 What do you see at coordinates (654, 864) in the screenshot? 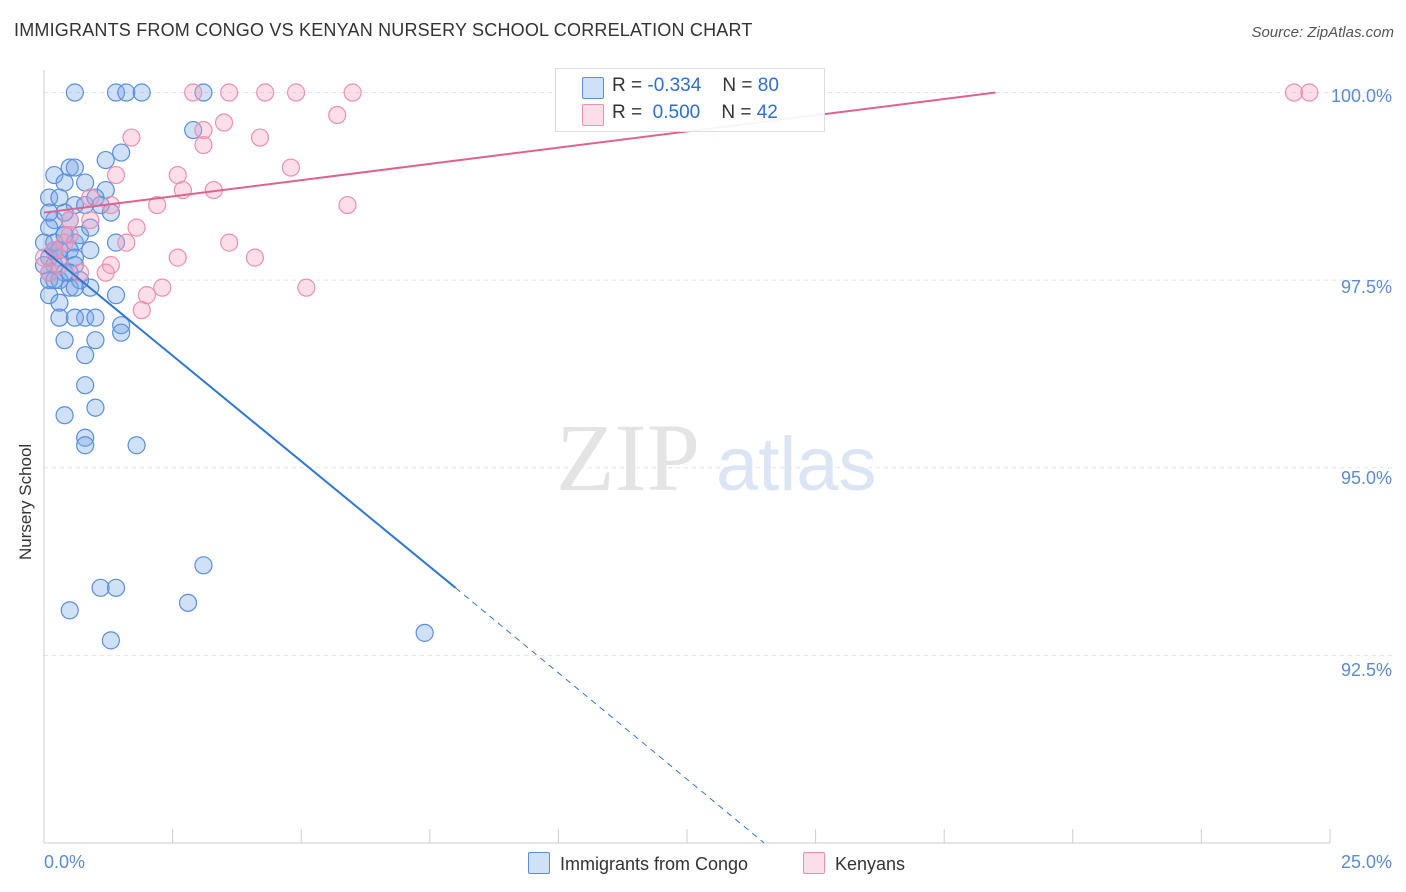
I see `legend-label-congo: Immigrants from Congo` at bounding box center [654, 864].